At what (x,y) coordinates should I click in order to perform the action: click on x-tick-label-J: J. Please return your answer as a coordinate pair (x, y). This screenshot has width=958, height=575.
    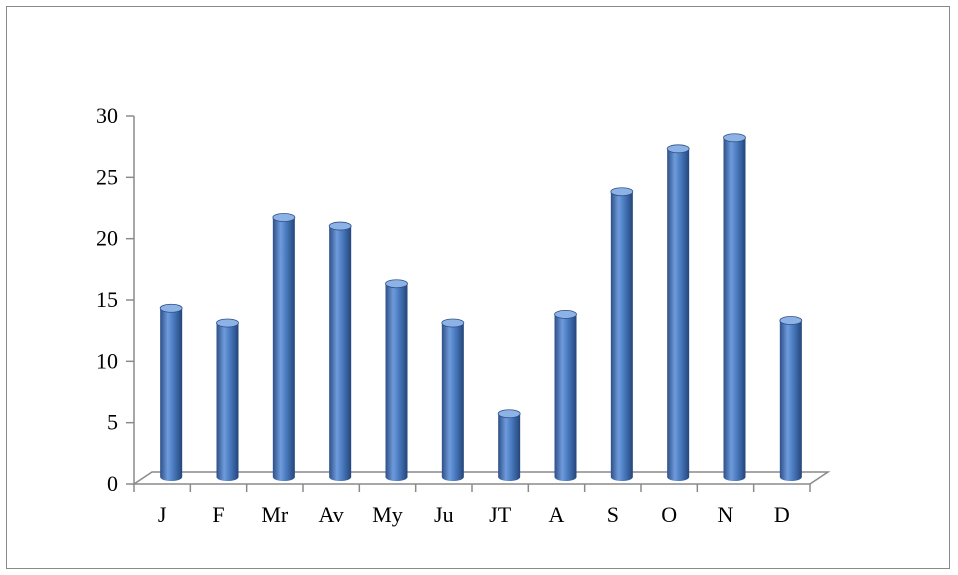
    Looking at the image, I should click on (162, 514).